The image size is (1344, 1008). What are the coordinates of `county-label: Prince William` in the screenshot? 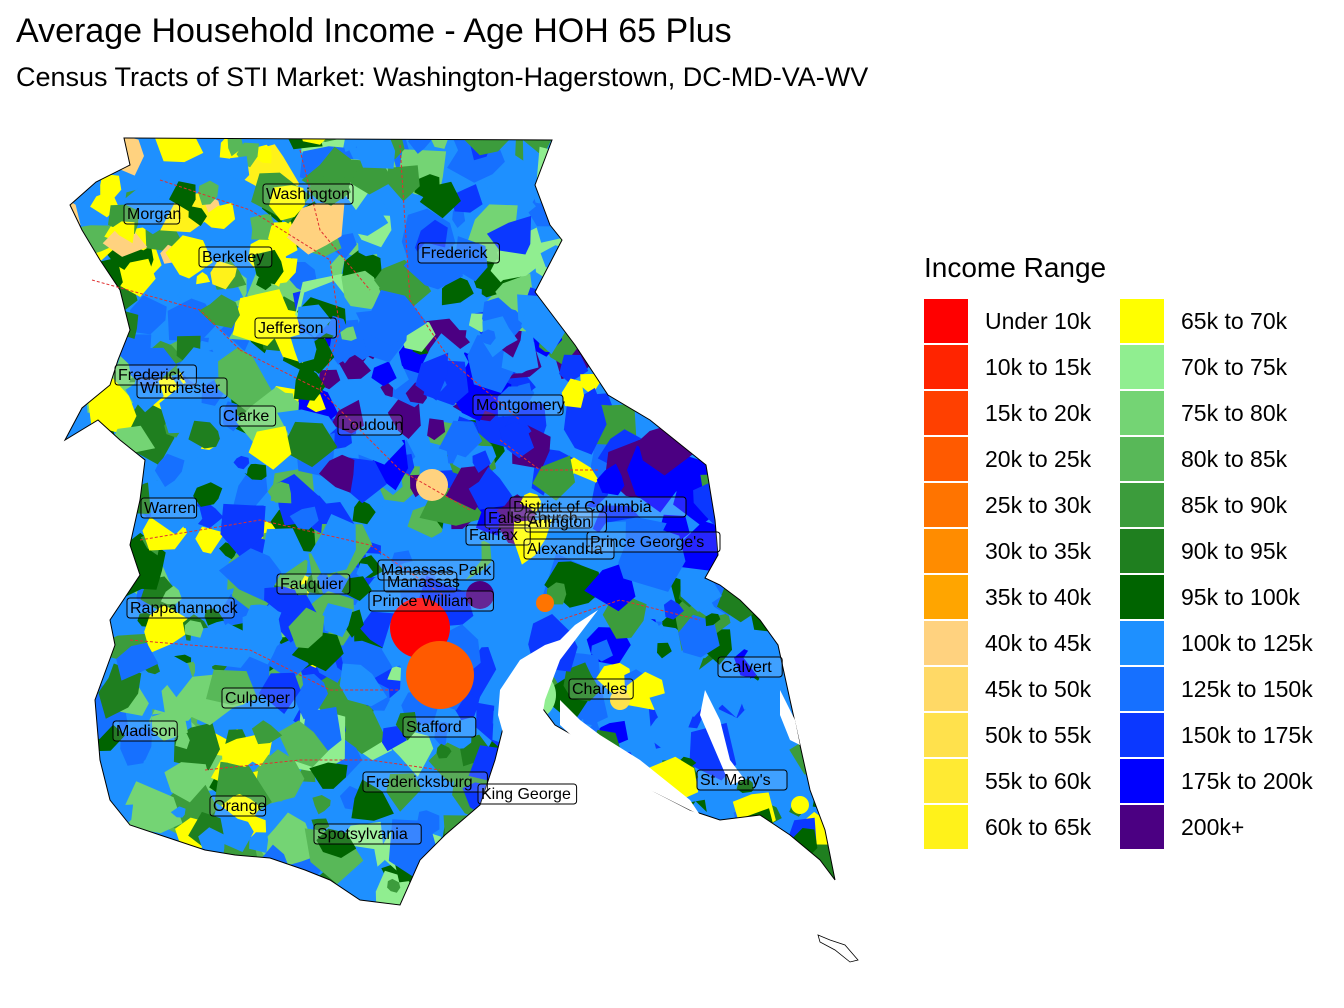 It's located at (431, 601).